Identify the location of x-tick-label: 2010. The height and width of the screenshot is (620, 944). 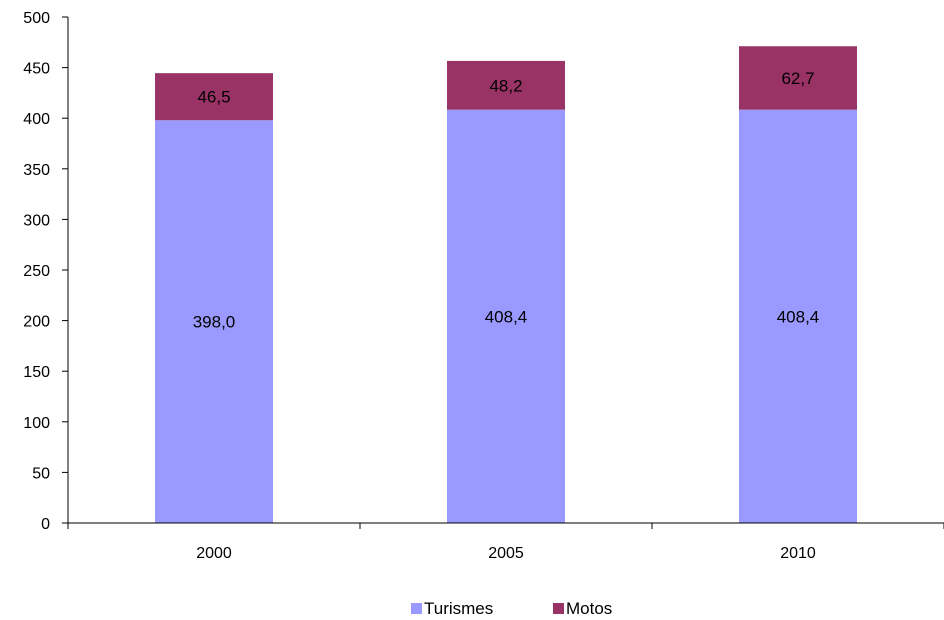
(798, 553).